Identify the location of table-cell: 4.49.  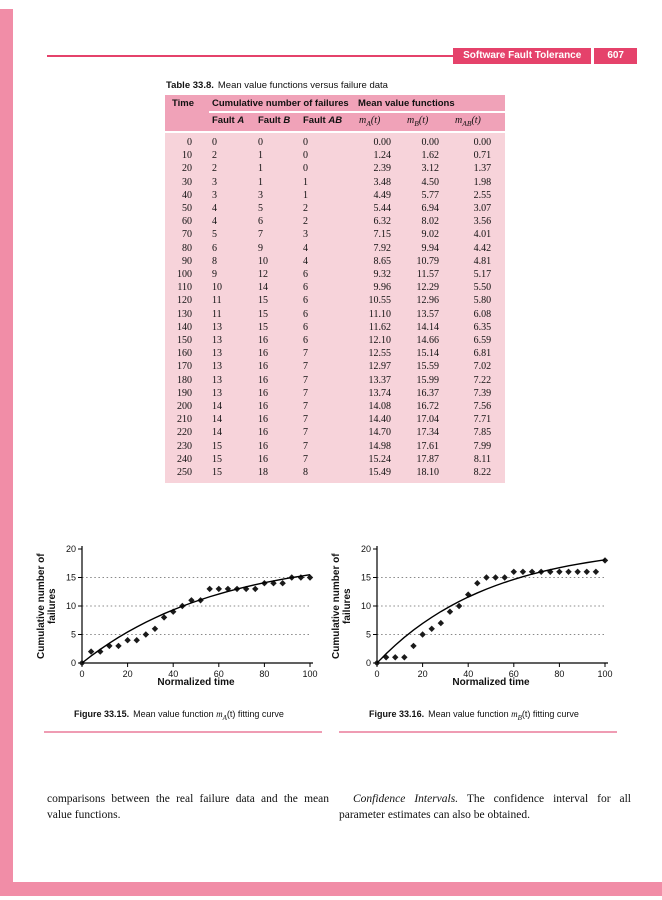
(382, 195).